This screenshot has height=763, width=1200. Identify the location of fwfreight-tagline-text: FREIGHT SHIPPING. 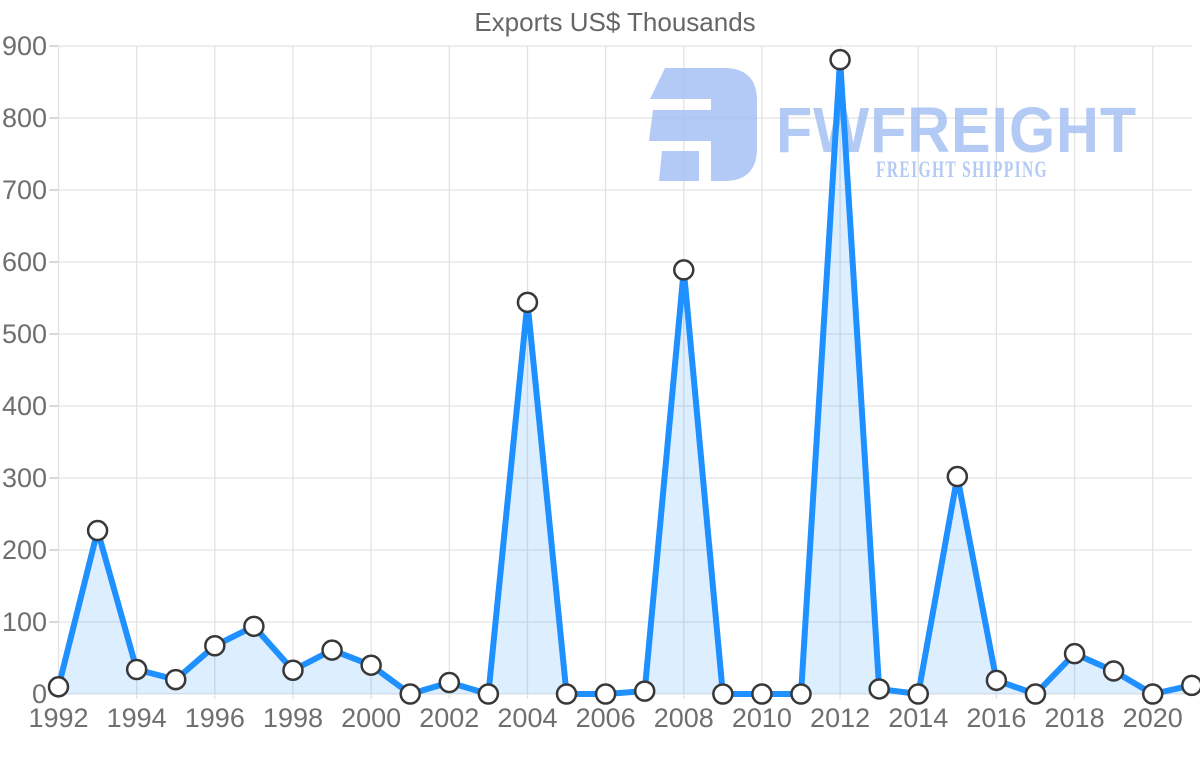
(962, 169).